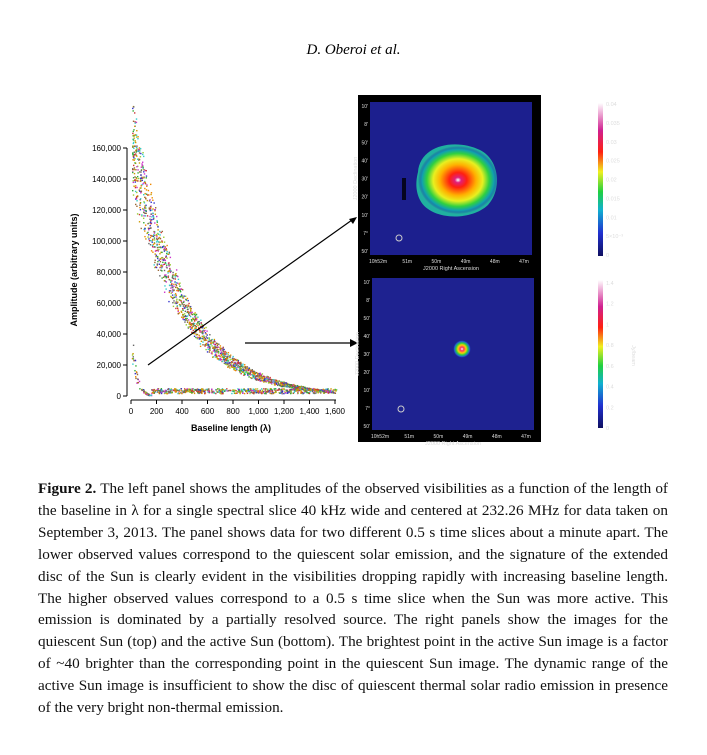 Image resolution: width=707 pixels, height=755 pixels. Describe the element at coordinates (284, 411) in the screenshot. I see `x-tick-label: 1,200` at that location.